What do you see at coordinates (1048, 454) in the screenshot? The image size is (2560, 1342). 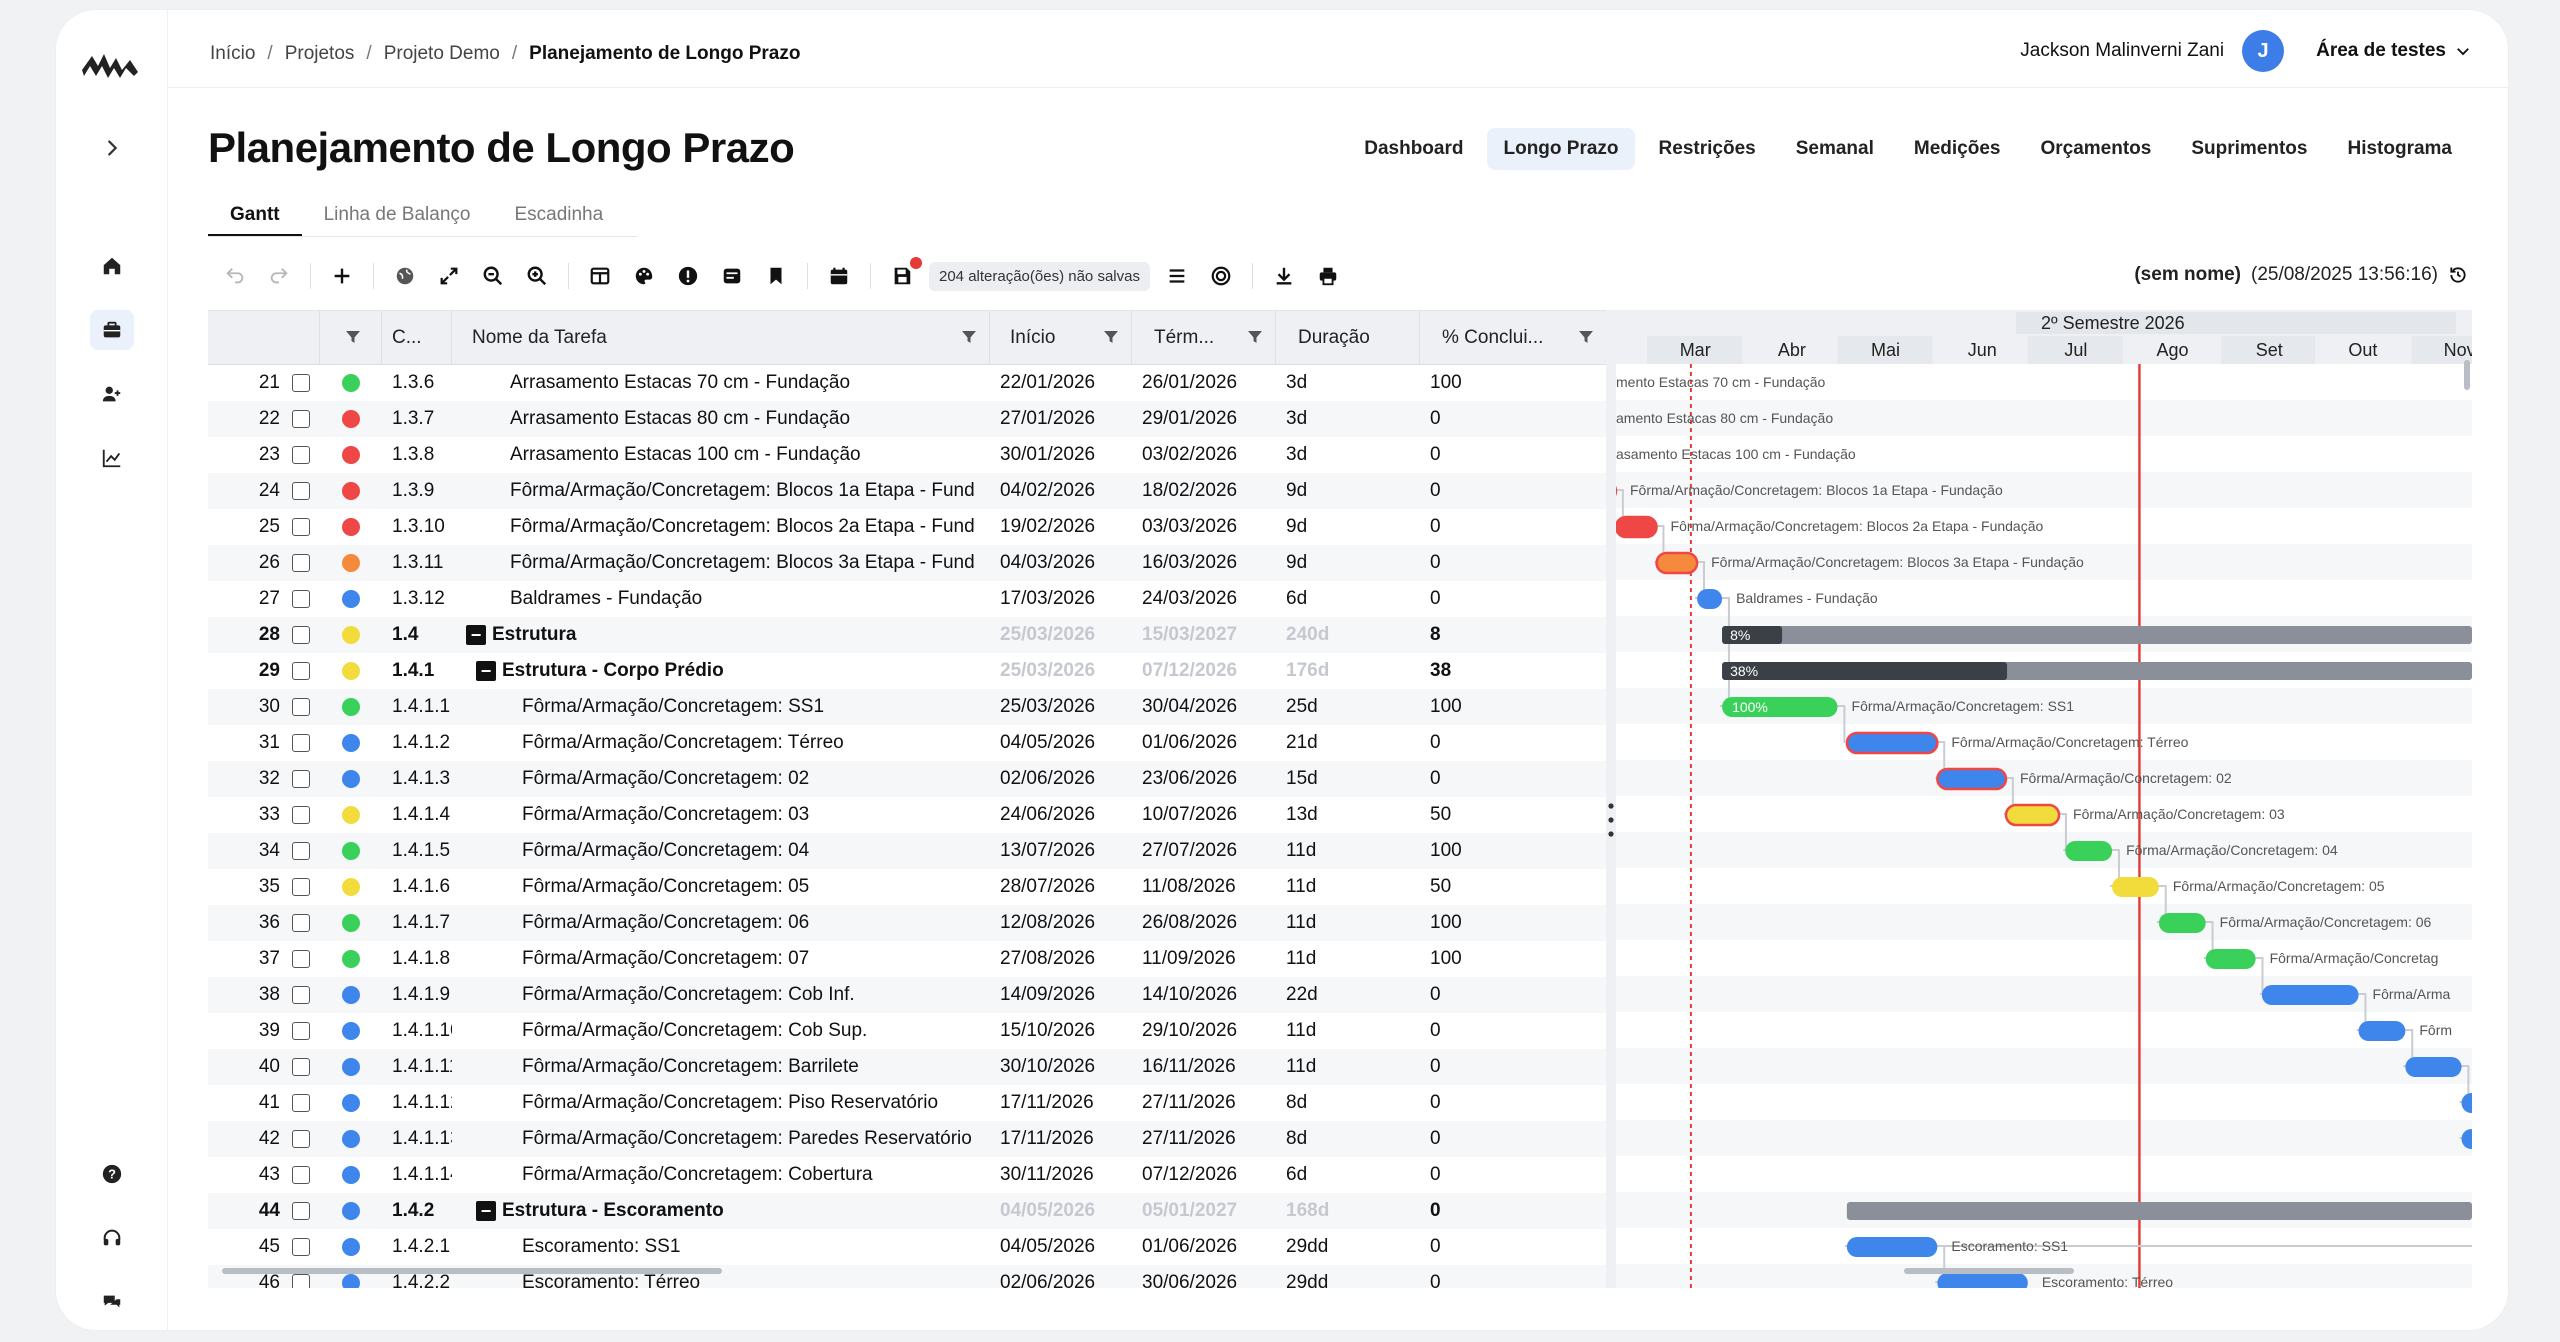 I see `task-start: 30/01/2026` at bounding box center [1048, 454].